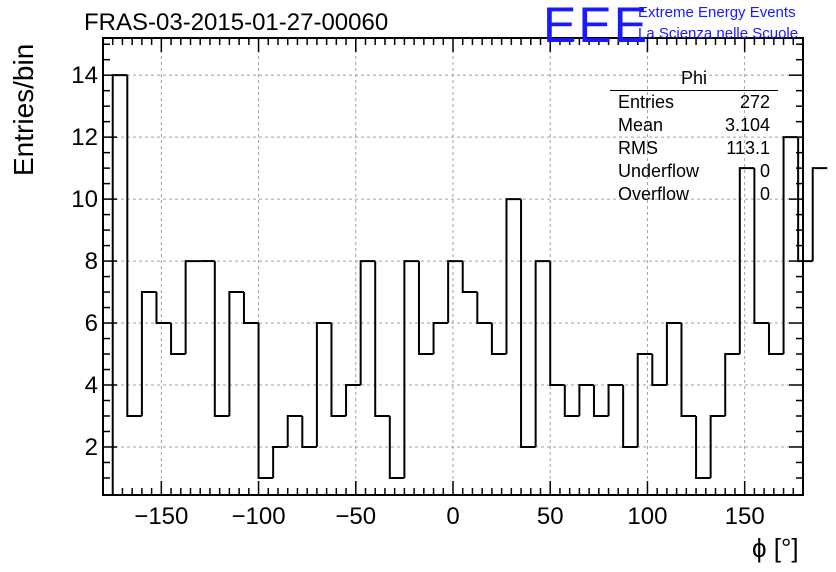 Image resolution: width=836 pixels, height=572 pixels. I want to click on stats-row: Entries 272, so click(694, 102).